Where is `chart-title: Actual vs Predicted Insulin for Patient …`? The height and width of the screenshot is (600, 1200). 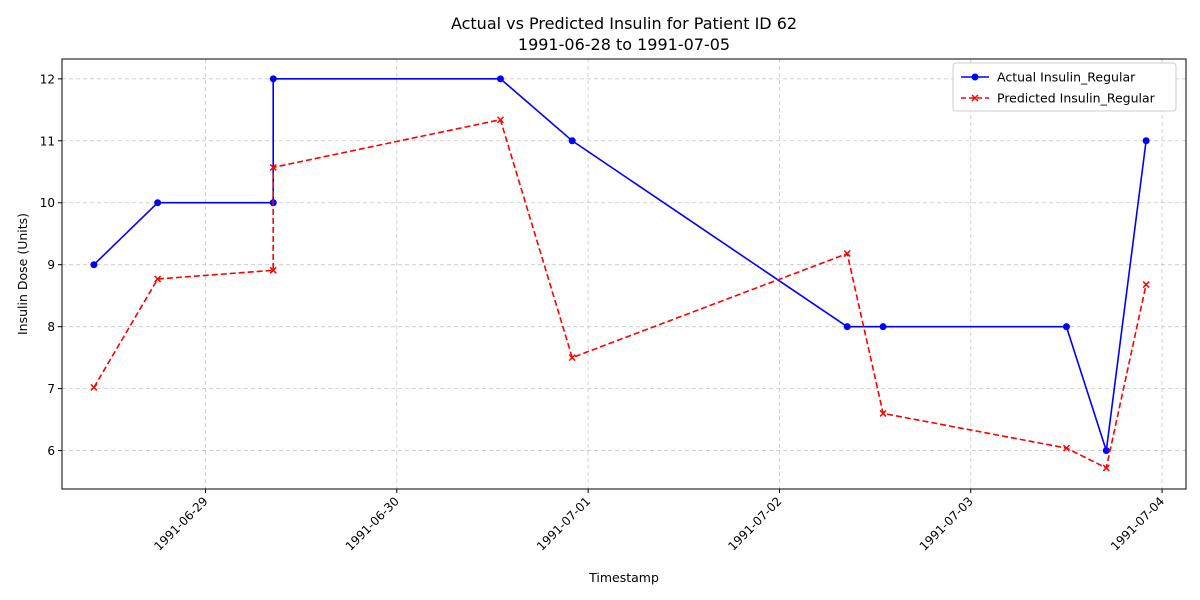 chart-title: Actual vs Predicted Insulin for Patient … is located at coordinates (624, 23).